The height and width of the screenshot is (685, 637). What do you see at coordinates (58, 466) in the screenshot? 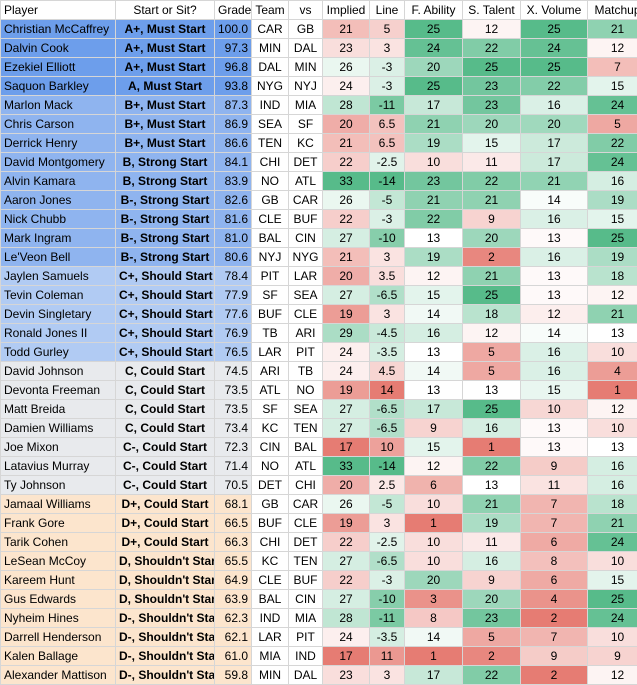
I see `player-name-cell: Latavius Murray` at bounding box center [58, 466].